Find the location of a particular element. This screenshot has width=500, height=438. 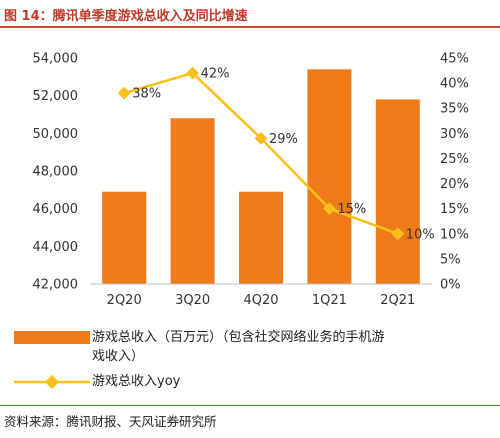

legend-line-swatch is located at coordinates (52, 382).